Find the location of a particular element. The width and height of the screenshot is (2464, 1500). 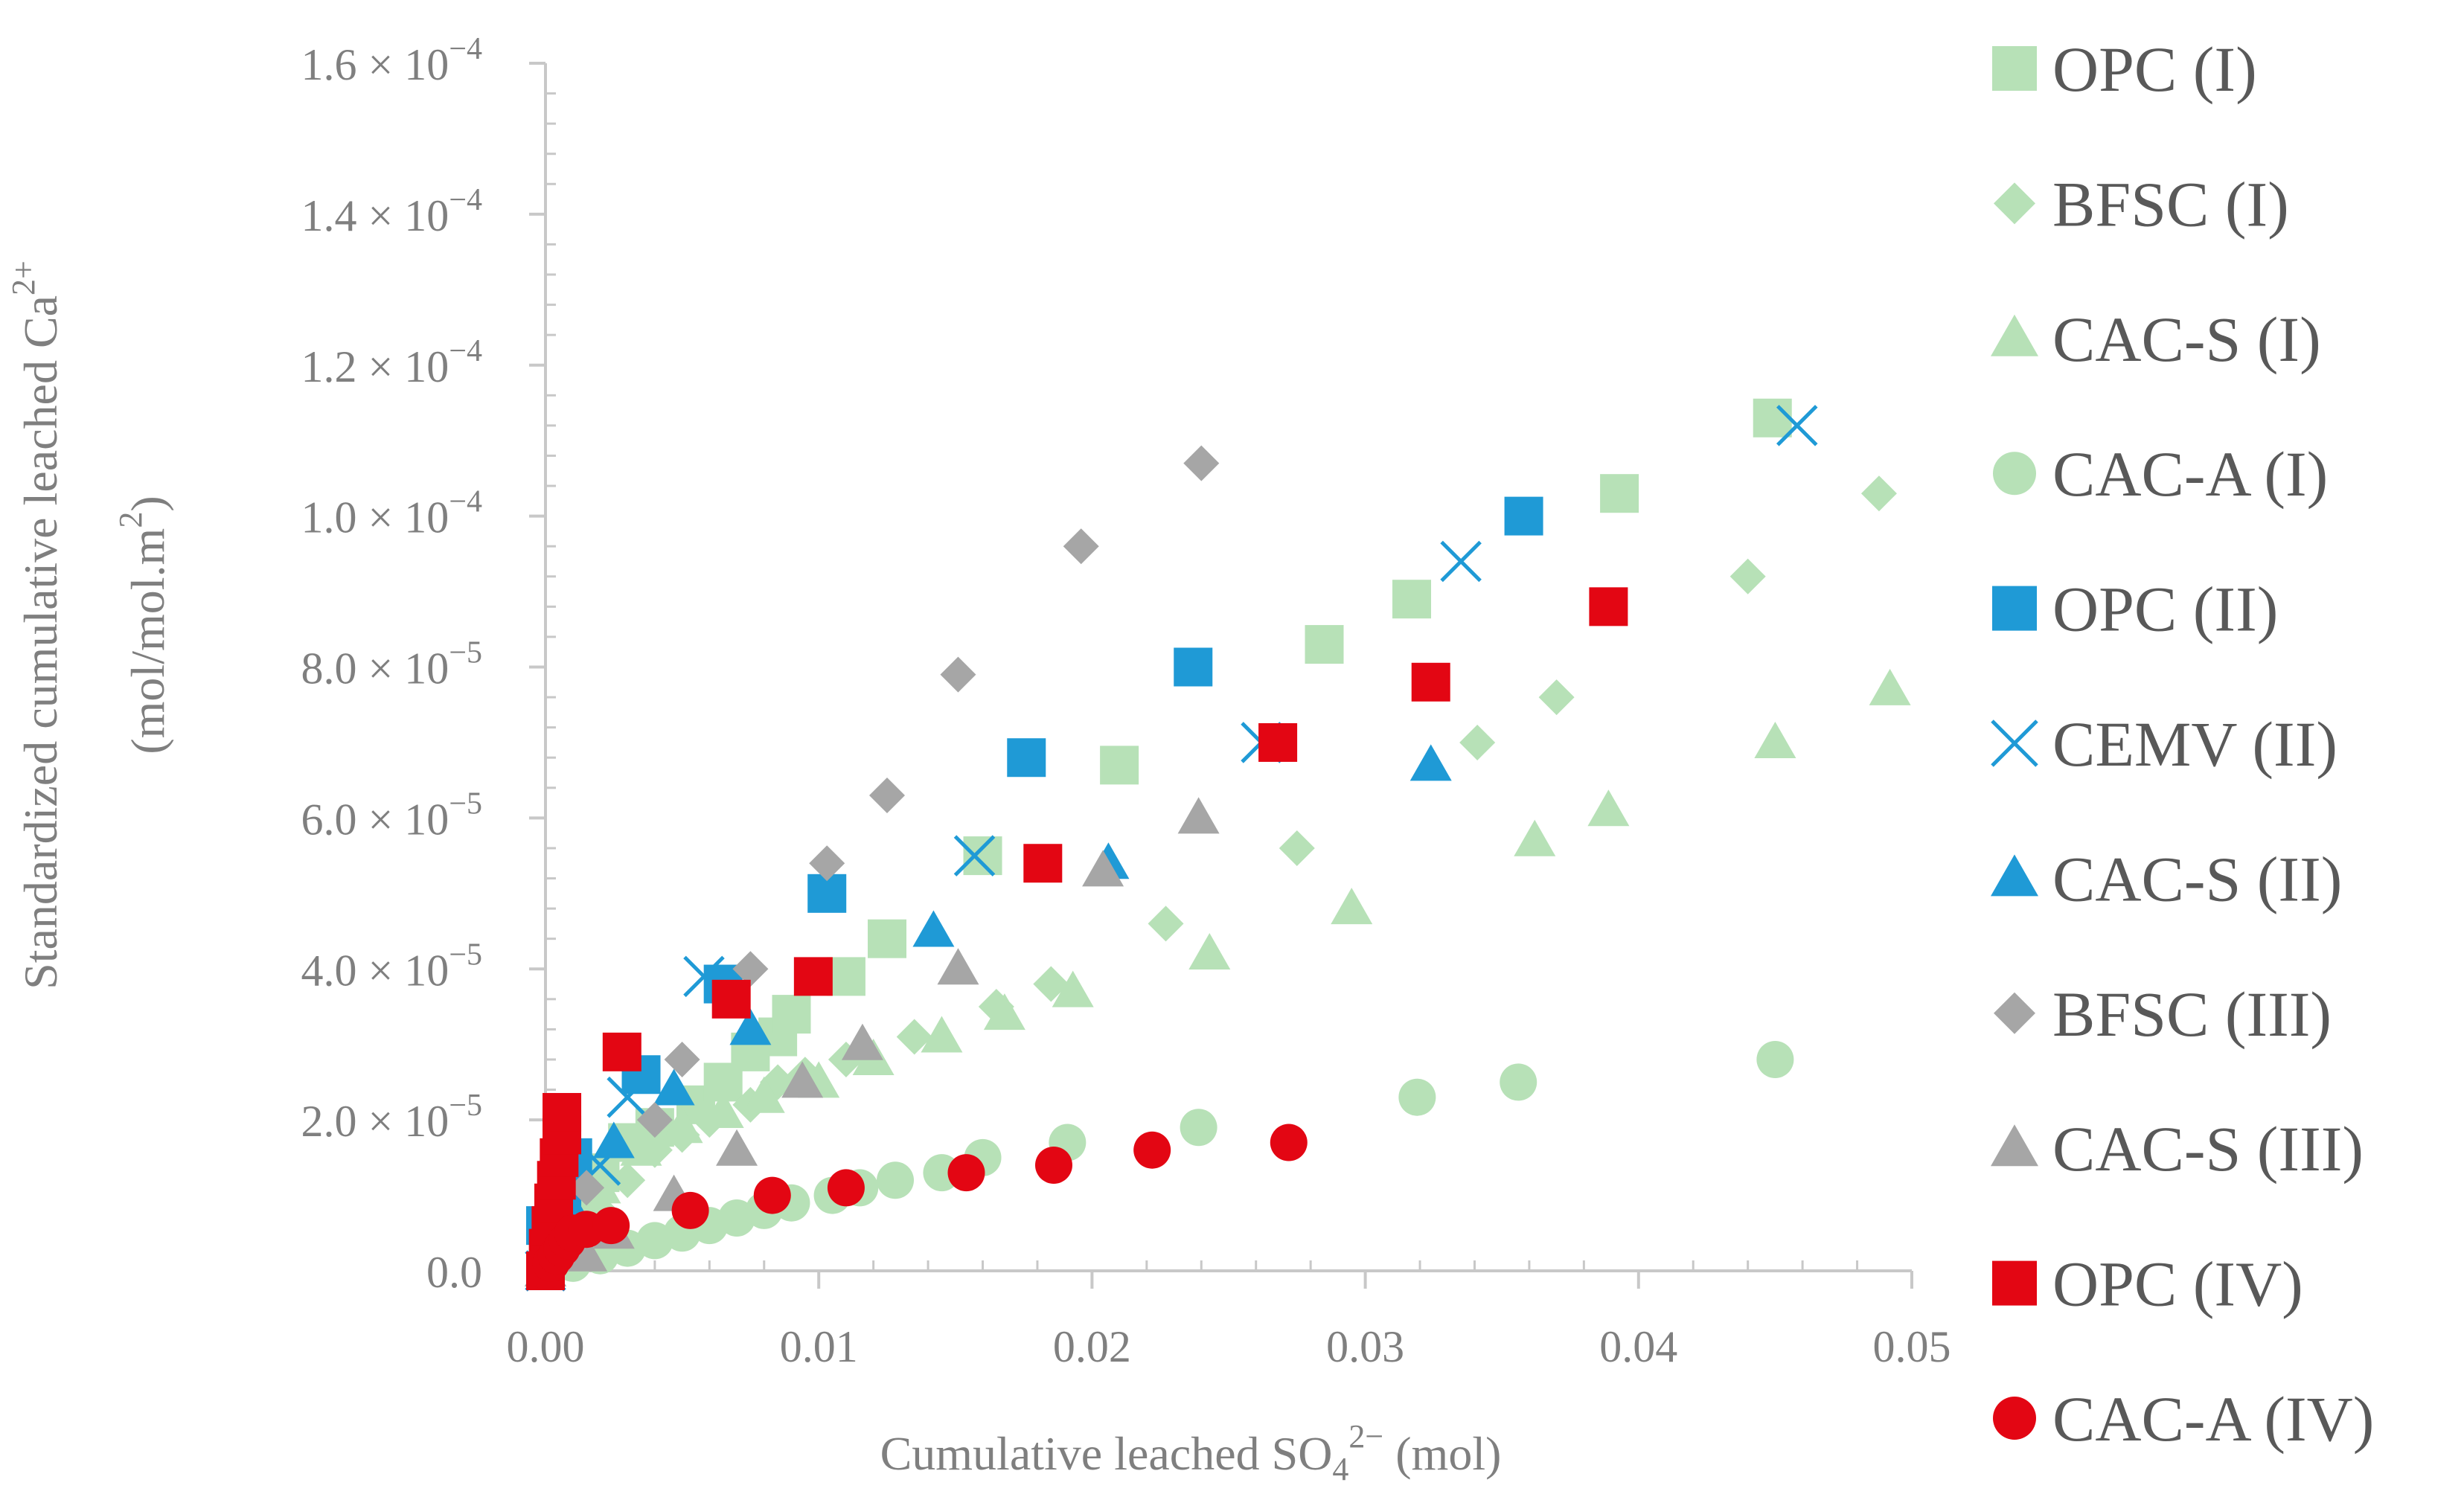

y-tick-label: 1.6 × 10⁻⁴ is located at coordinates (391, 61).